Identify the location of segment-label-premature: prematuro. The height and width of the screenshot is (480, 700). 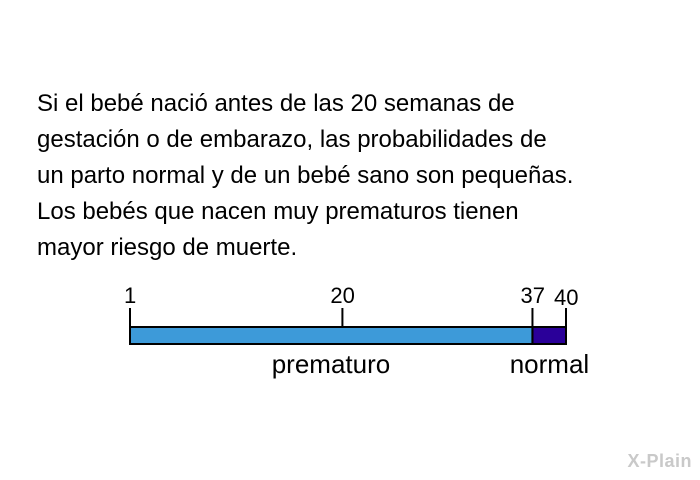
(331, 364).